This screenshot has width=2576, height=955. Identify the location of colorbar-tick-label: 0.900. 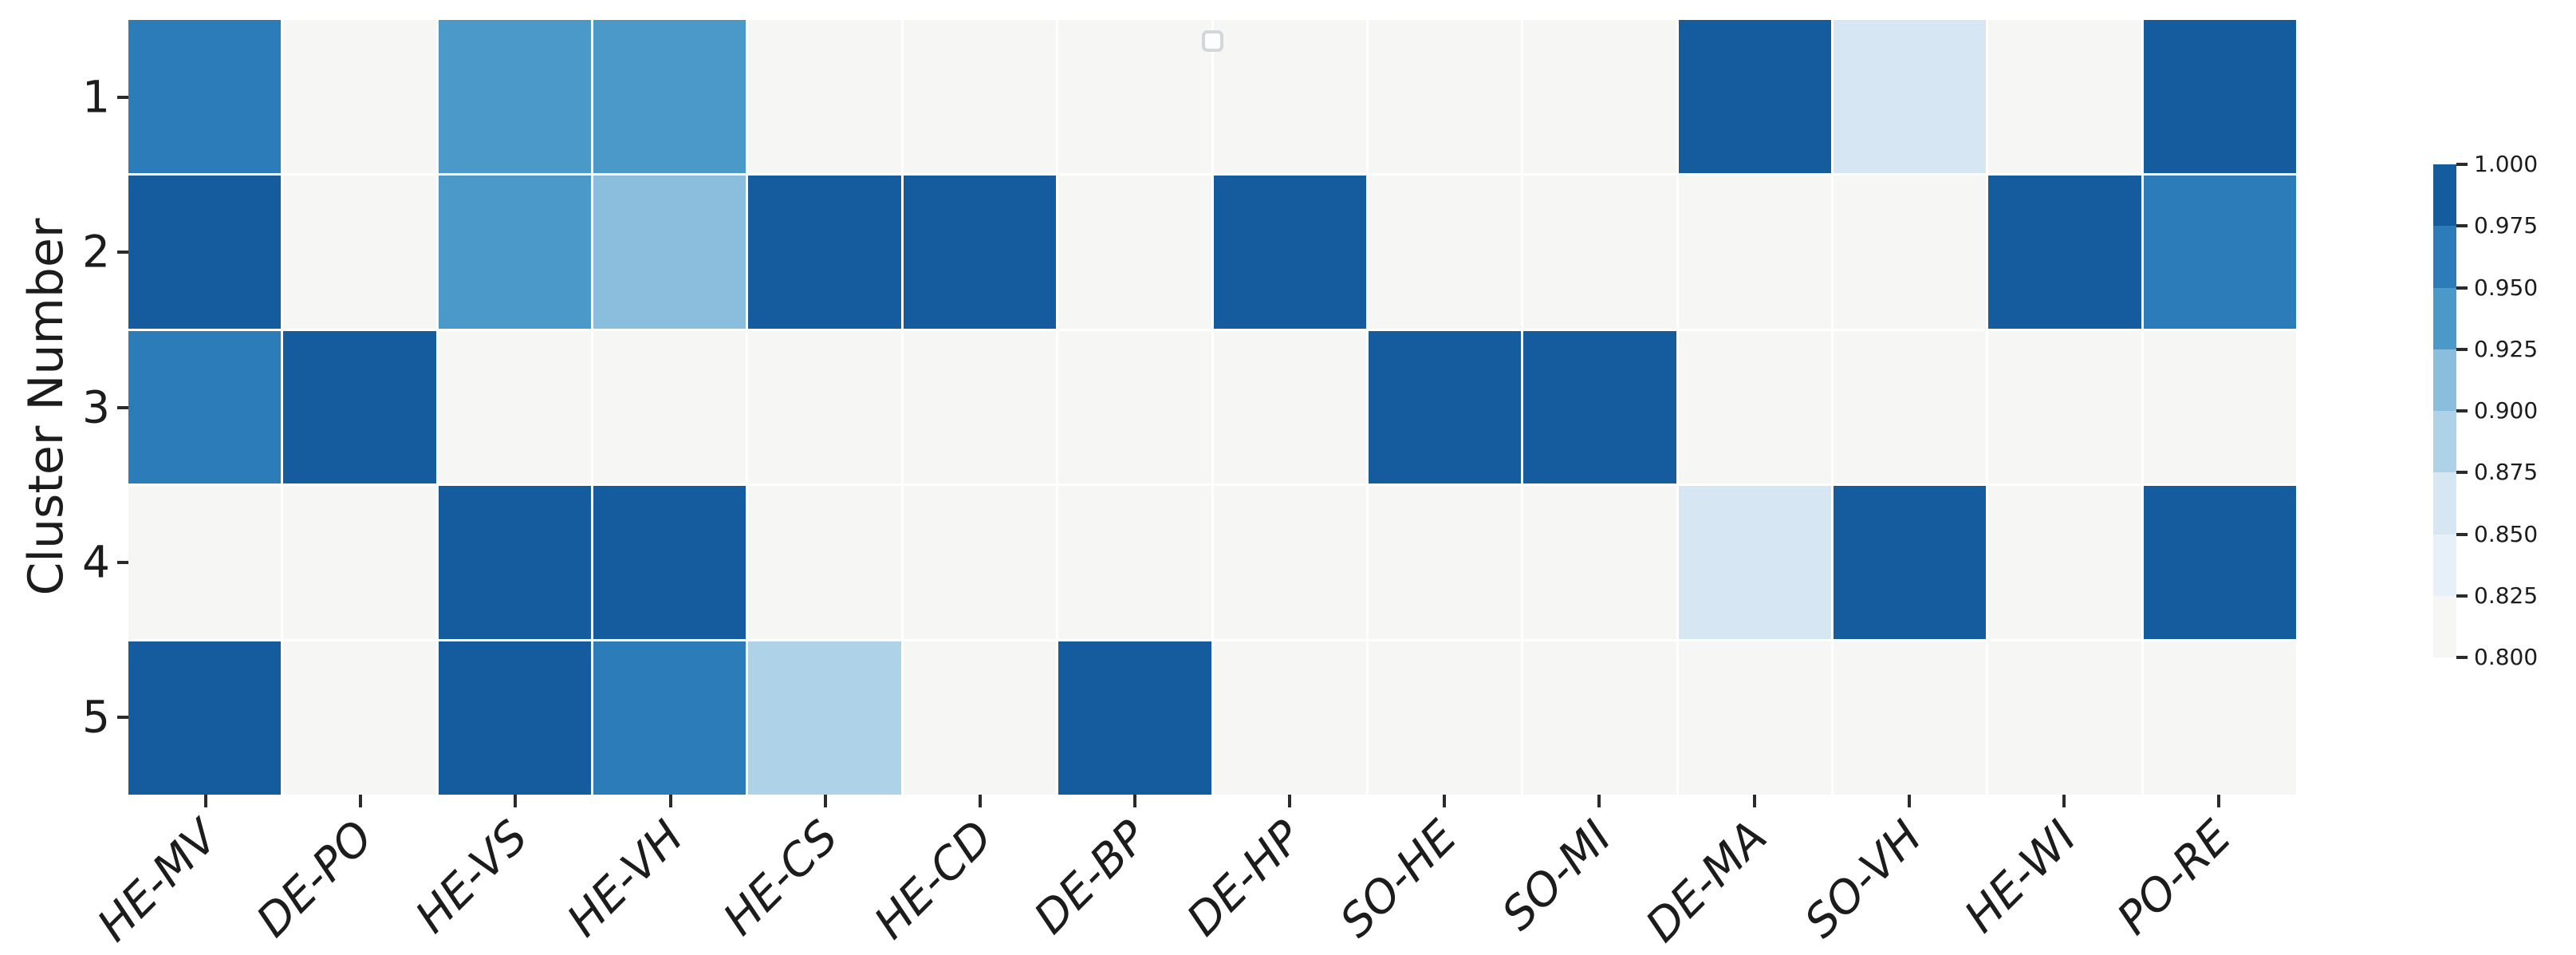
(2506, 410).